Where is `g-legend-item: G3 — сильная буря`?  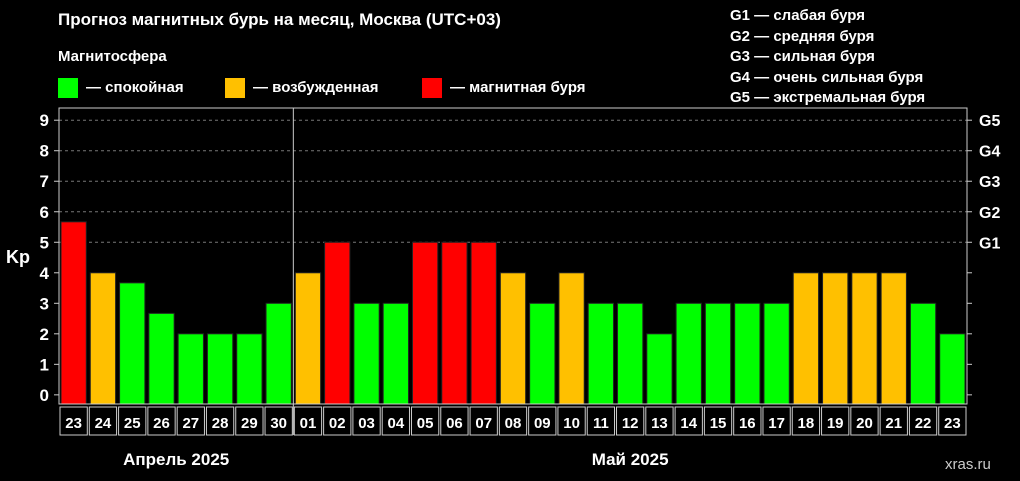 g-legend-item: G3 — сильная буря is located at coordinates (802, 56).